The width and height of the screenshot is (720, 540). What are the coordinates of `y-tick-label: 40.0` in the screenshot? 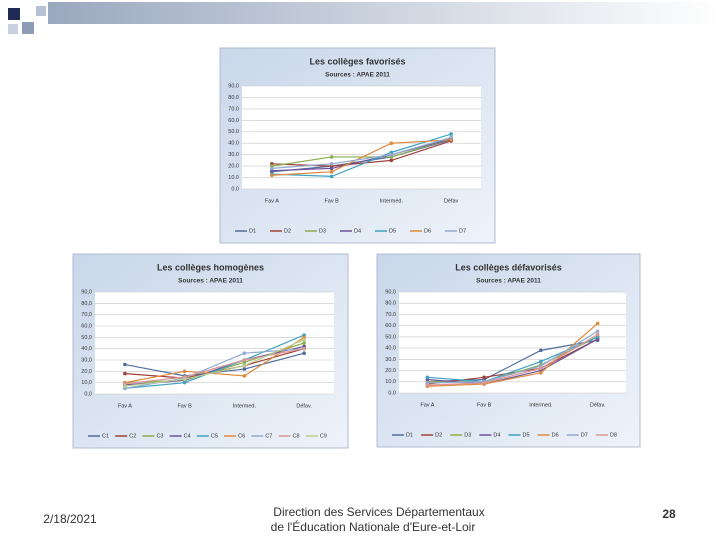 It's located at (390, 349).